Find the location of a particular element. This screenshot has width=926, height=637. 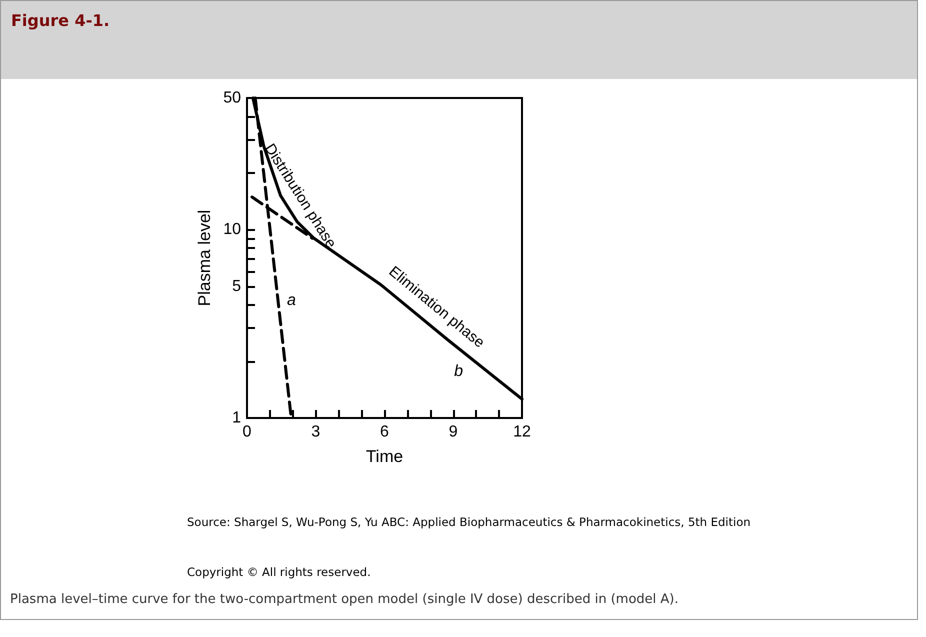

y-tick-label: 50 is located at coordinates (232, 98).